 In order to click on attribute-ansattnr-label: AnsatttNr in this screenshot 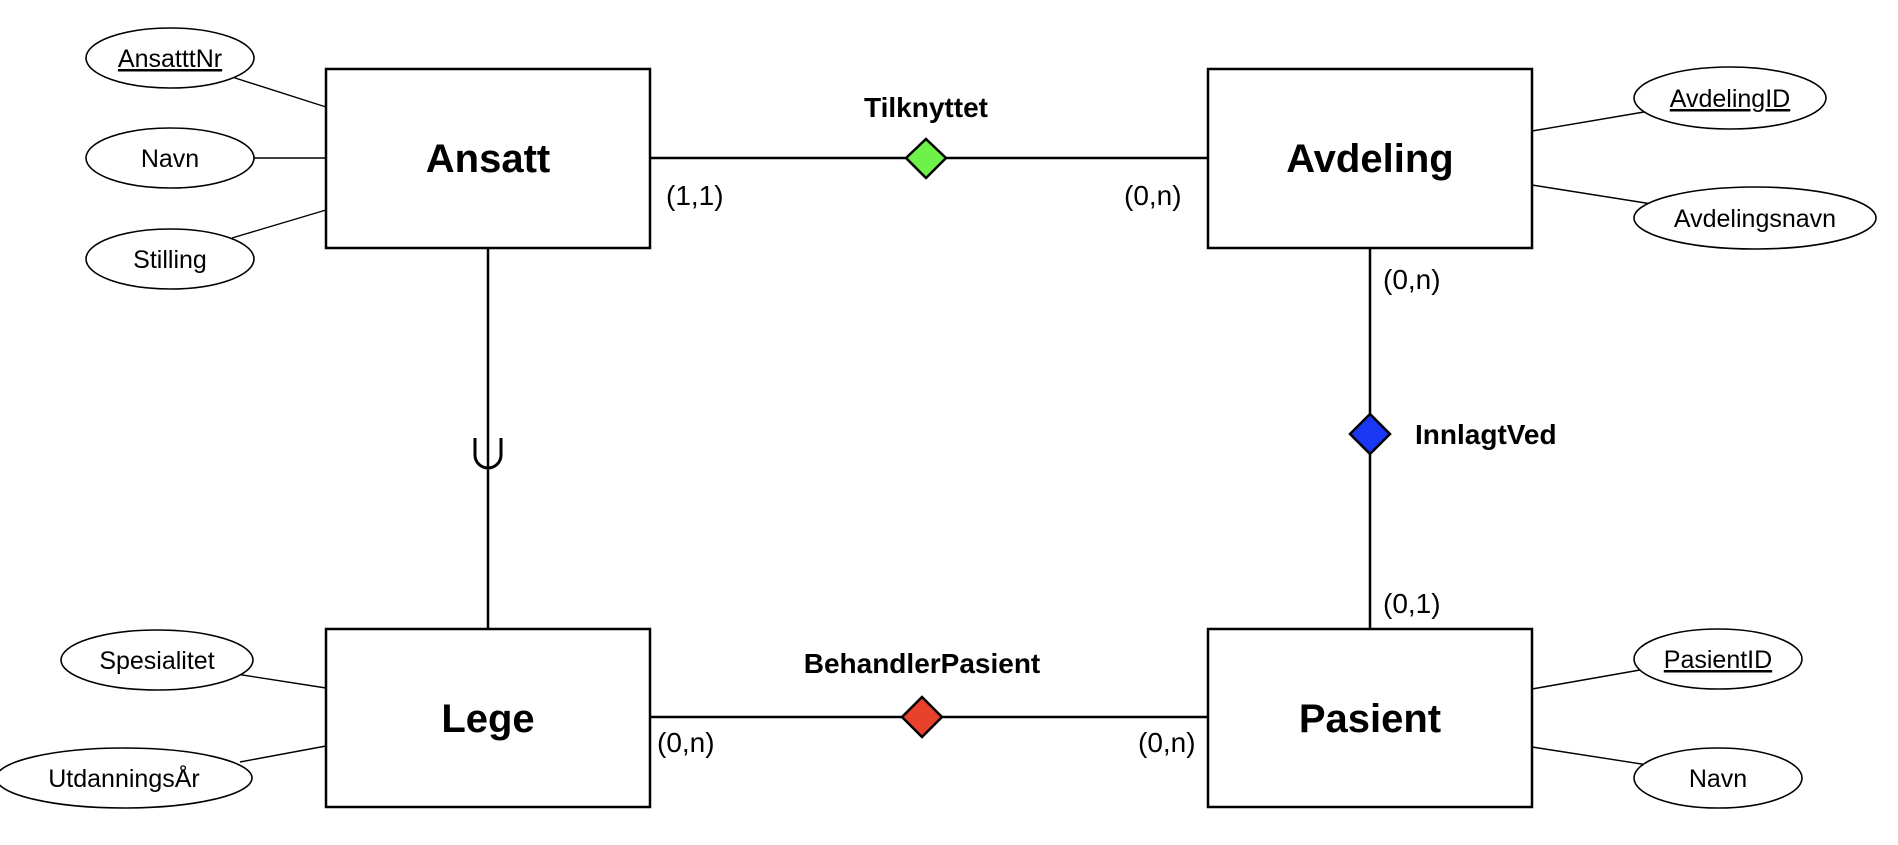, I will do `click(170, 59)`.